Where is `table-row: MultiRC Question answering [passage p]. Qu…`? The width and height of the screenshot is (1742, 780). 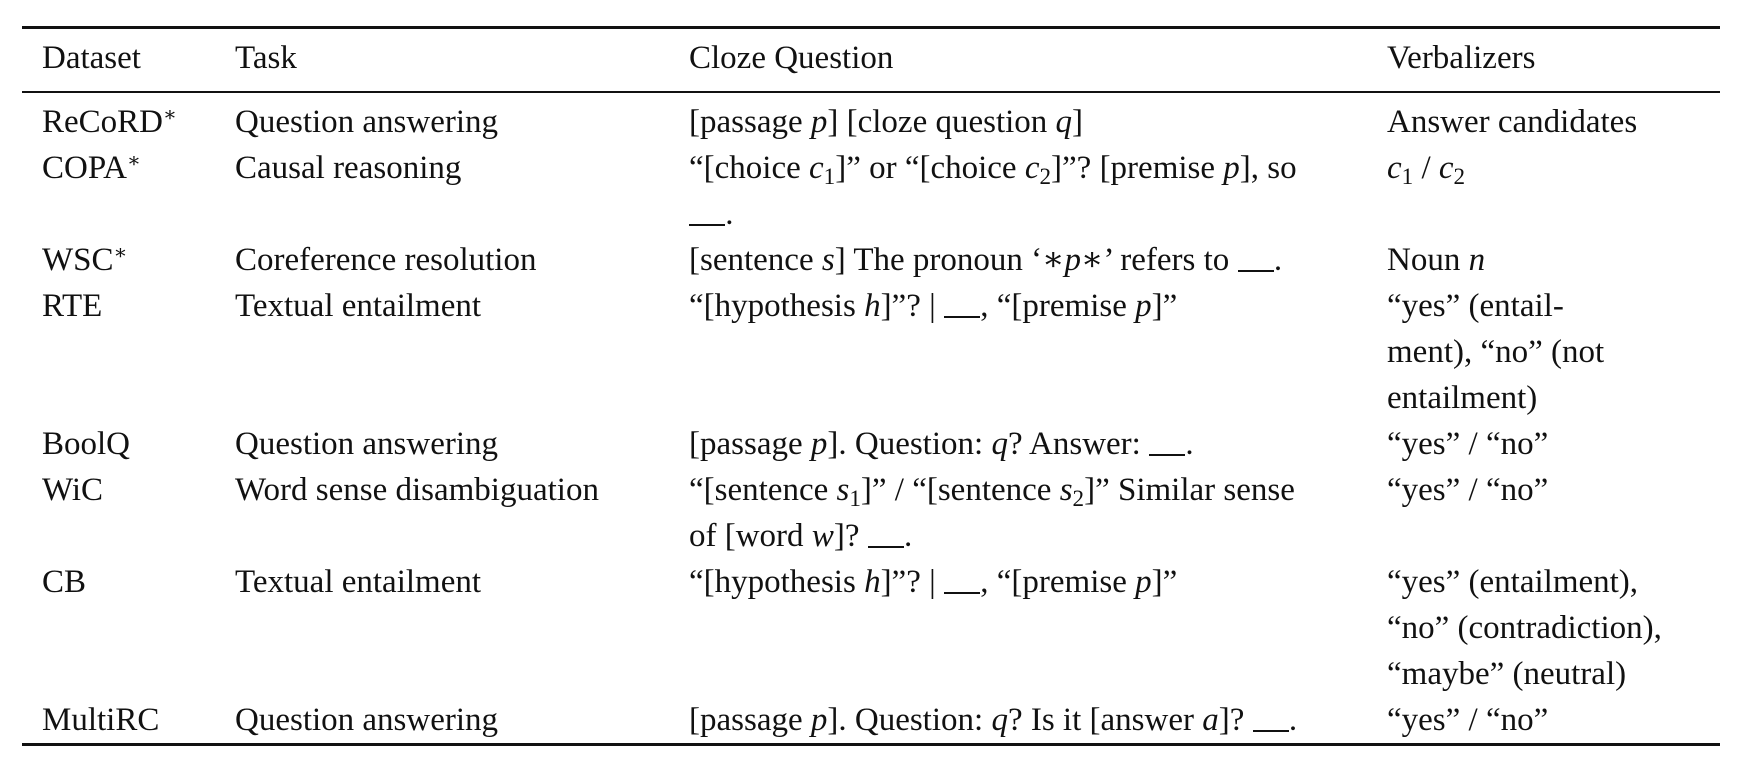
table-row: MultiRC Question answering [passage p]. Qu… is located at coordinates (871, 720).